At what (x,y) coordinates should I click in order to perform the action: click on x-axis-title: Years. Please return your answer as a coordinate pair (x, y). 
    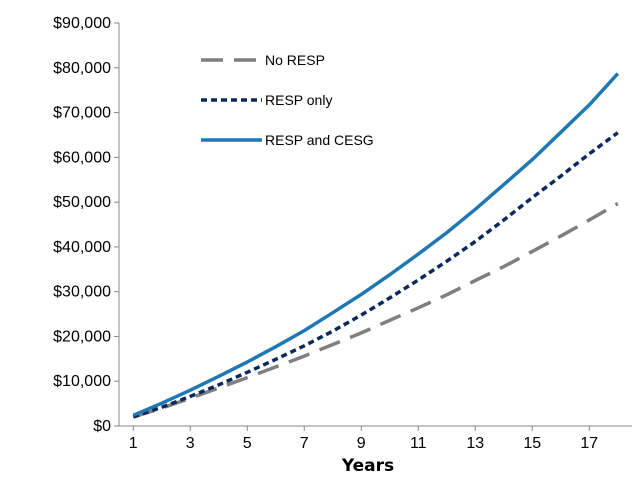
    Looking at the image, I should click on (367, 466).